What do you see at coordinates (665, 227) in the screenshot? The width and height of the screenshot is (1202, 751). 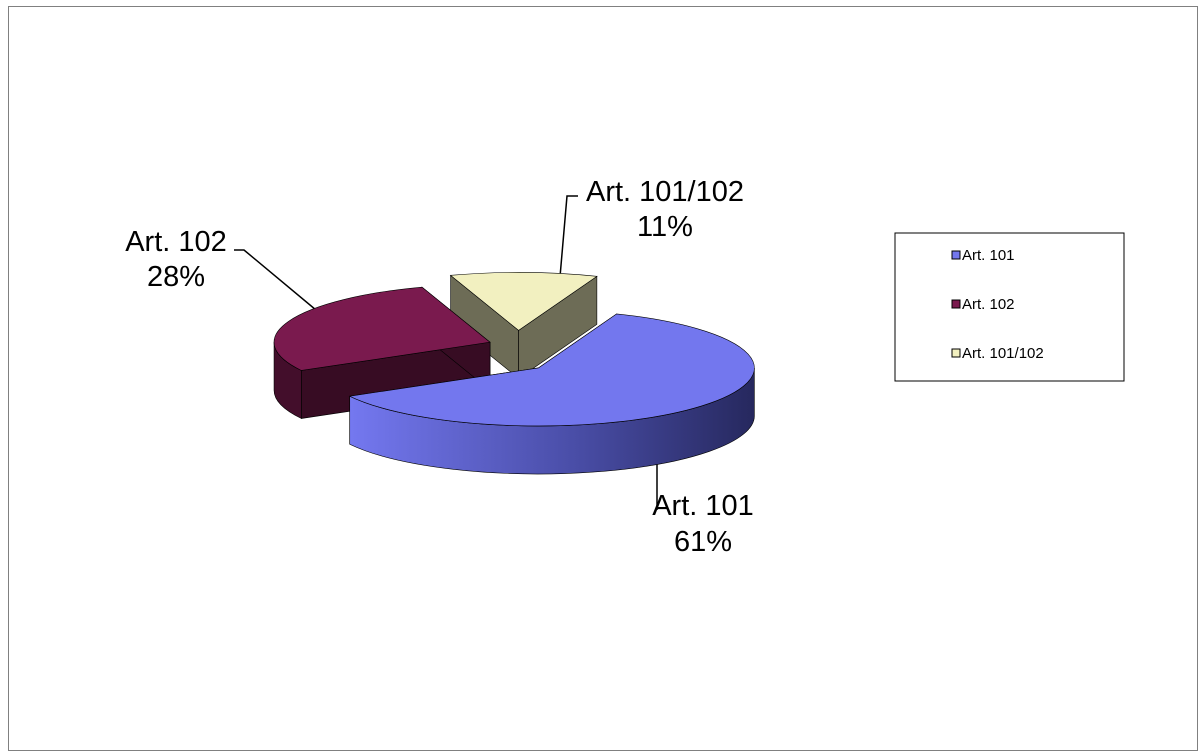 I see `label-value-art-101-102: 11%` at bounding box center [665, 227].